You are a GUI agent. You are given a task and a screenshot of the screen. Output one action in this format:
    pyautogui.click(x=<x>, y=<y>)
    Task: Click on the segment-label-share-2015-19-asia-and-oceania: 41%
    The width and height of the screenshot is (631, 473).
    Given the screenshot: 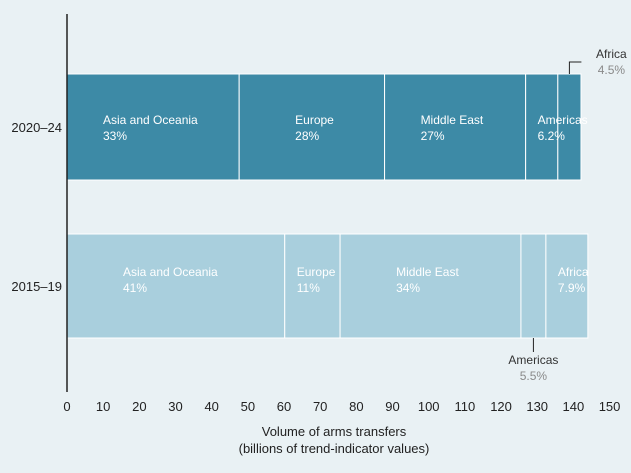 What is the action you would take?
    pyautogui.click(x=135, y=288)
    